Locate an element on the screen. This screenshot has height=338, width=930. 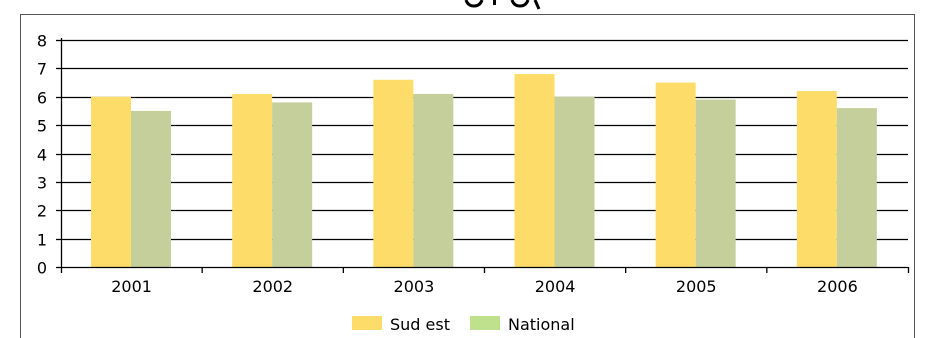
y-tick-label: 6 is located at coordinates (42, 98).